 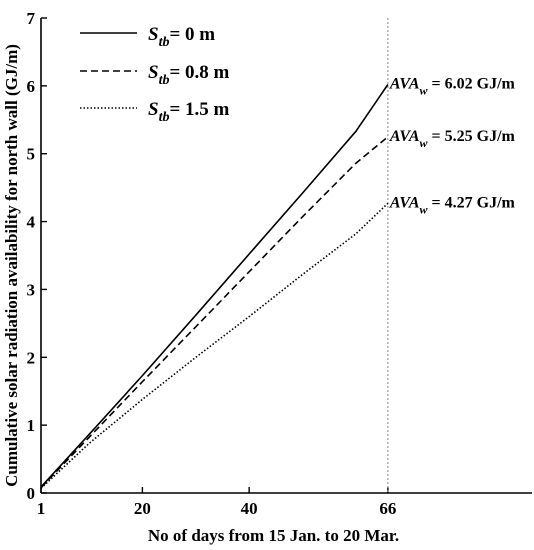 I want to click on legend-label-3: Stb= 1.5 m, so click(x=189, y=112).